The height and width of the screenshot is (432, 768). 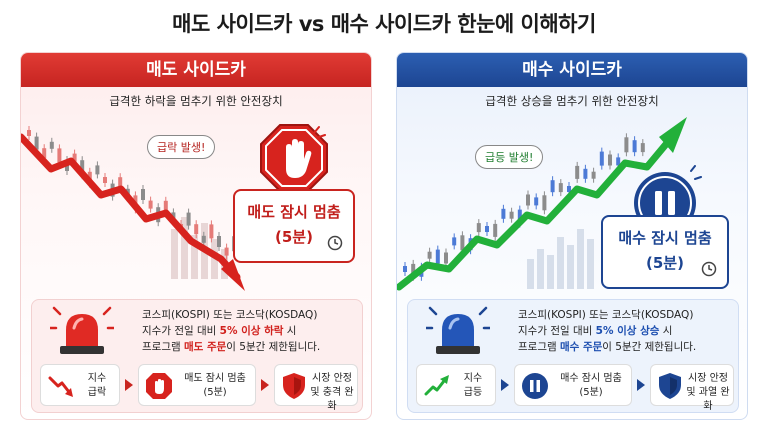 What do you see at coordinates (60, 386) in the screenshot?
I see `falling-arrow-icon` at bounding box center [60, 386].